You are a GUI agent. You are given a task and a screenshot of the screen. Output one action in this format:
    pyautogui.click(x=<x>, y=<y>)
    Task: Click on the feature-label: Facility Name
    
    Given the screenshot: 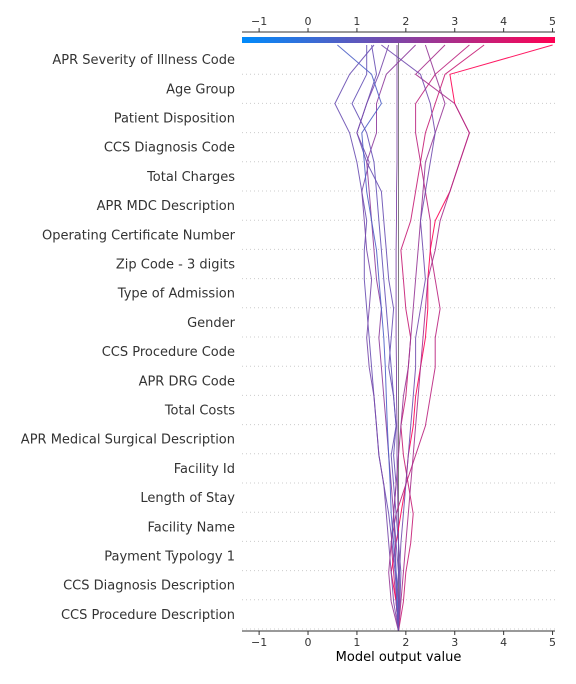 What is the action you would take?
    pyautogui.click(x=191, y=527)
    